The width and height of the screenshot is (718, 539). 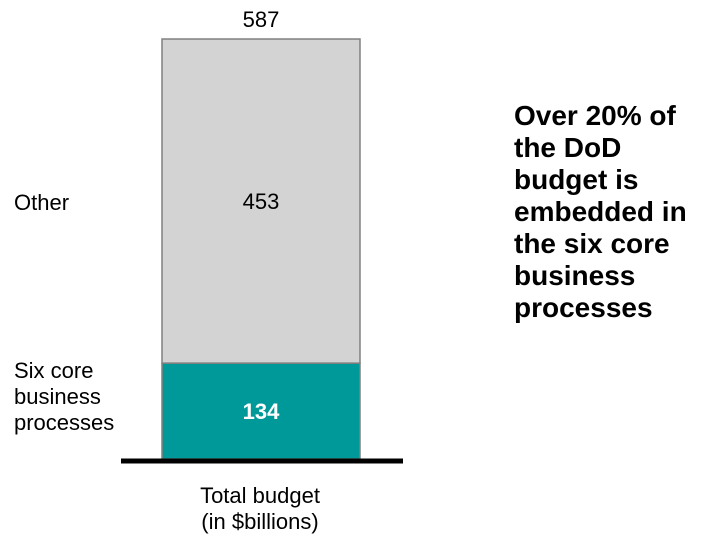 I want to click on total-value-label: 587, so click(x=261, y=19).